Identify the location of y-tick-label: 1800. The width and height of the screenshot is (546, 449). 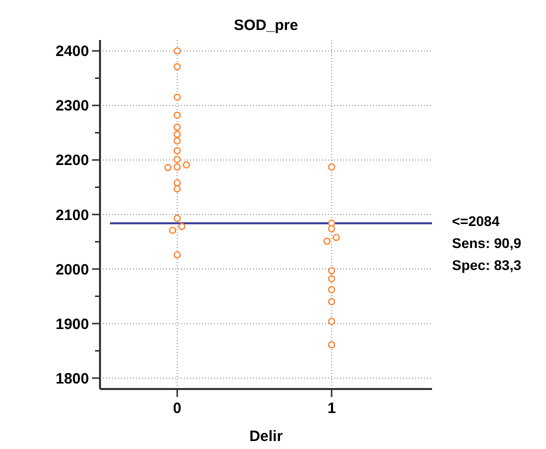
(72, 379).